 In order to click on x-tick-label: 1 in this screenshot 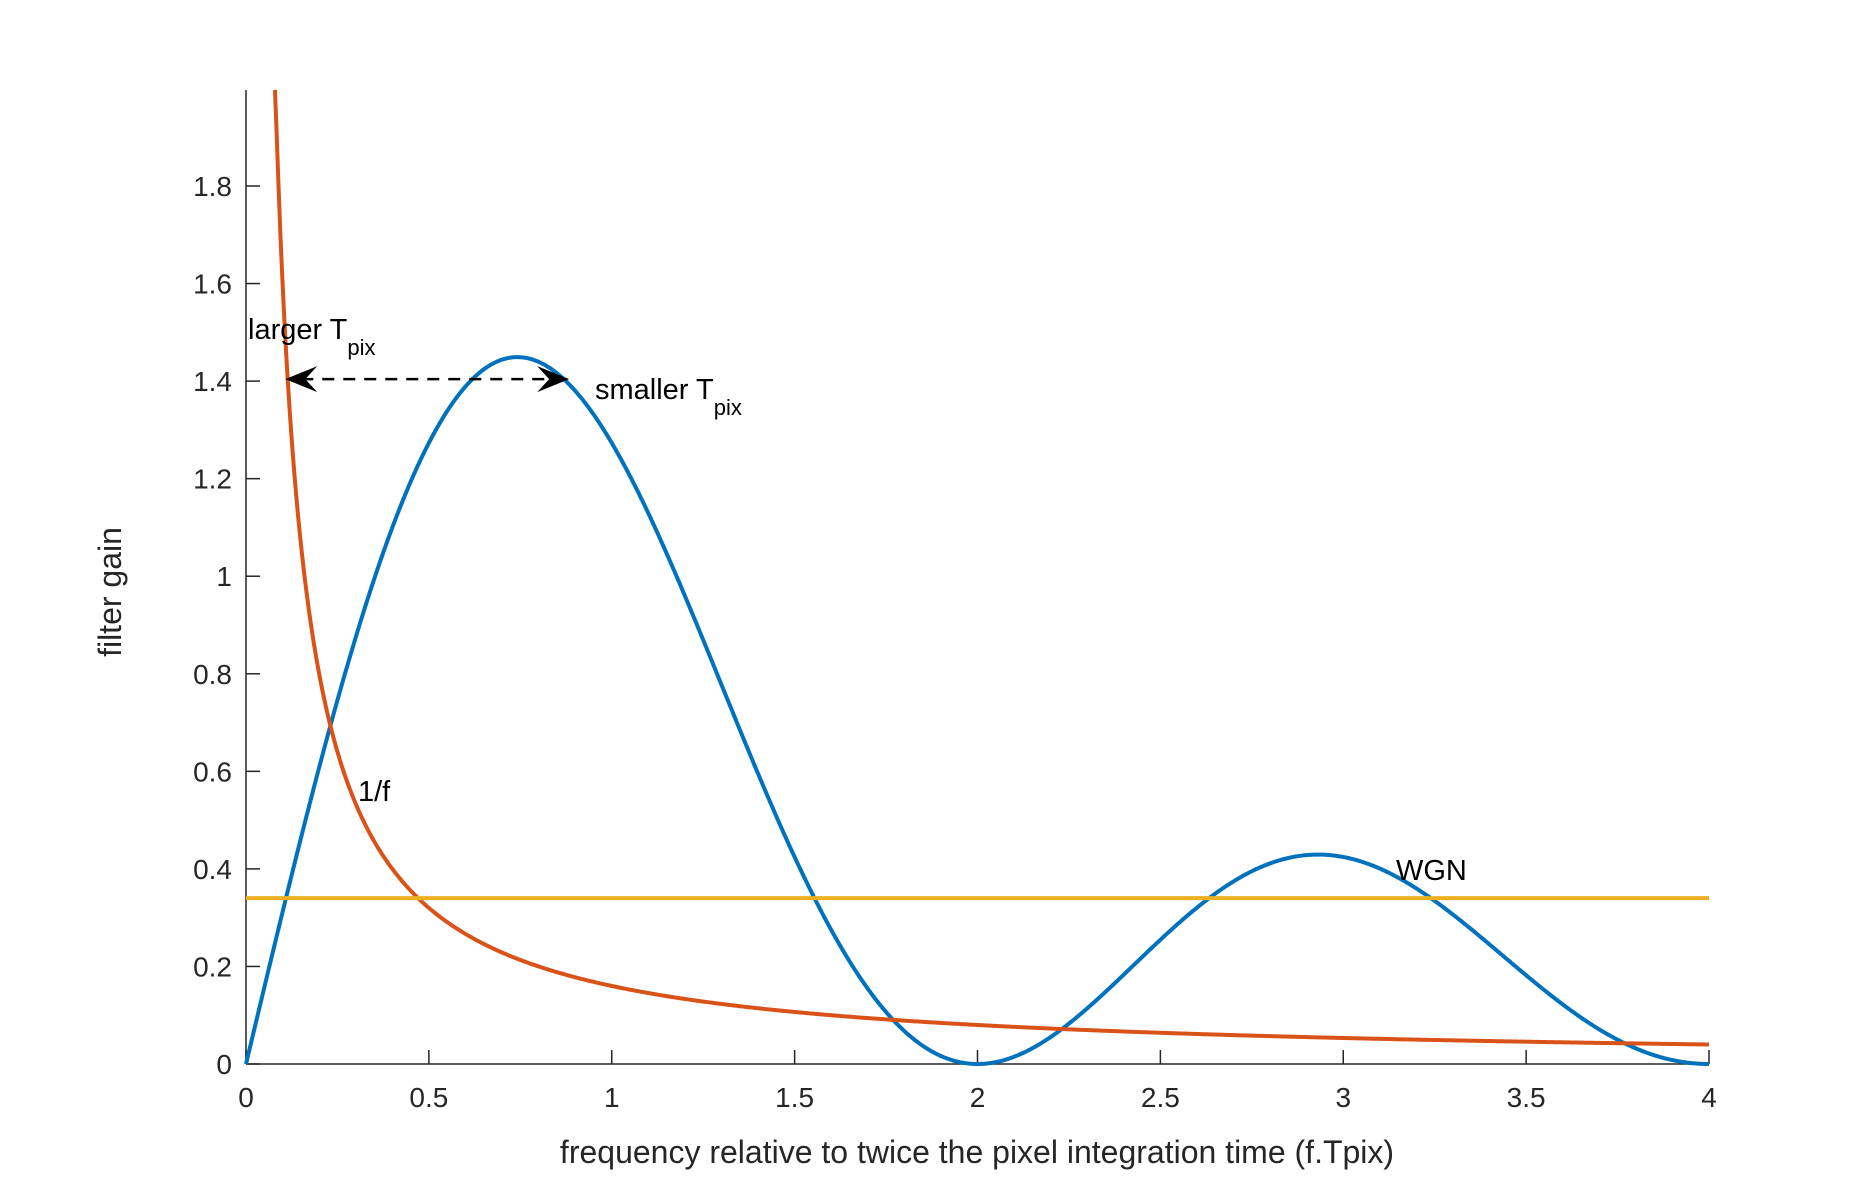, I will do `click(612, 1097)`.